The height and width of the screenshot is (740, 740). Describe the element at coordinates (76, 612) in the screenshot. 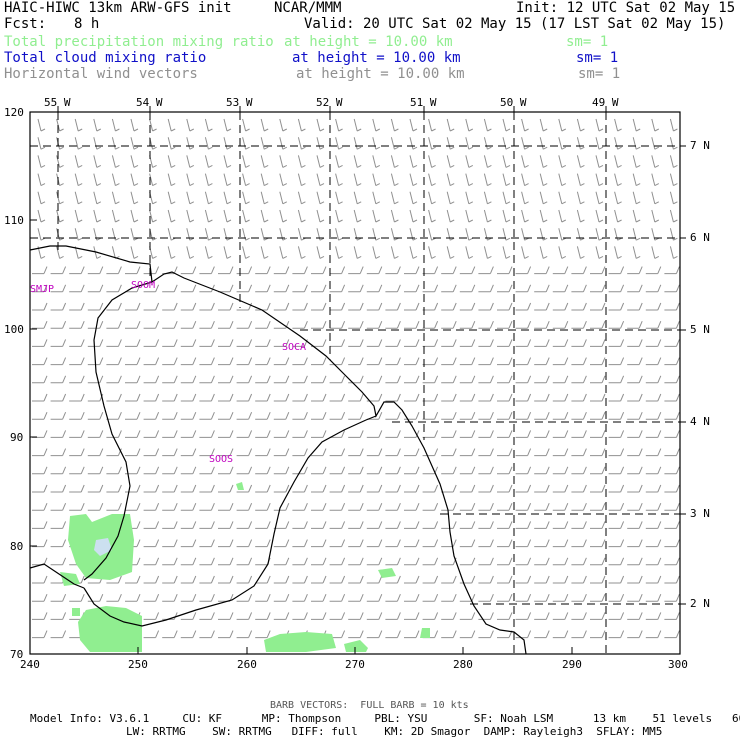

I see `precip-area` at that location.